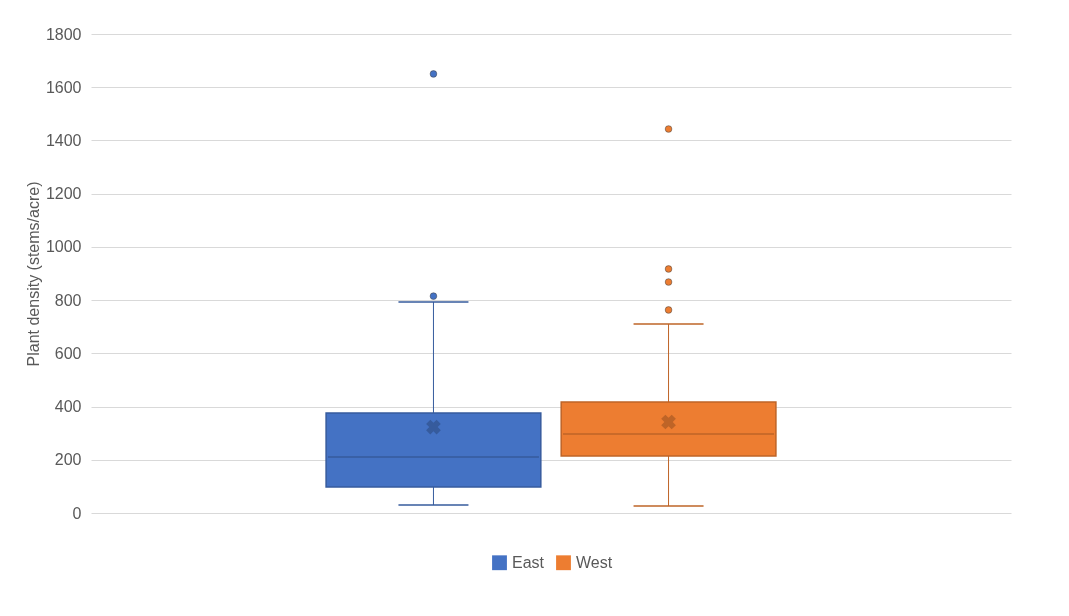  I want to click on y-tick-label: 1000, so click(63, 247).